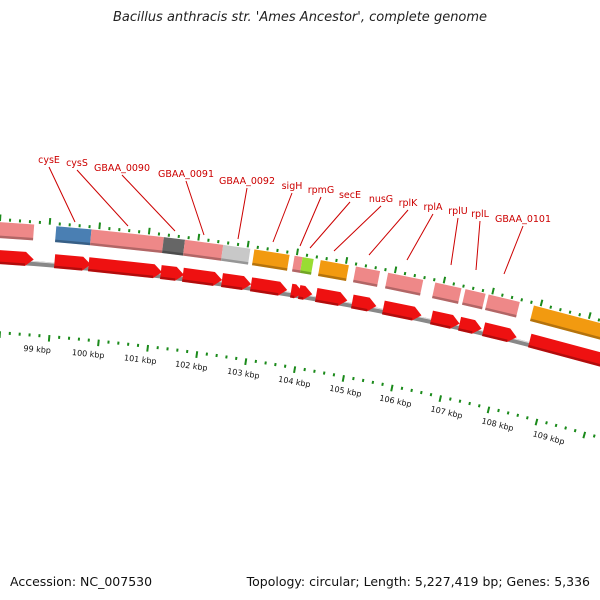  What do you see at coordinates (77, 163) in the screenshot?
I see `gene-label: cysS` at bounding box center [77, 163].